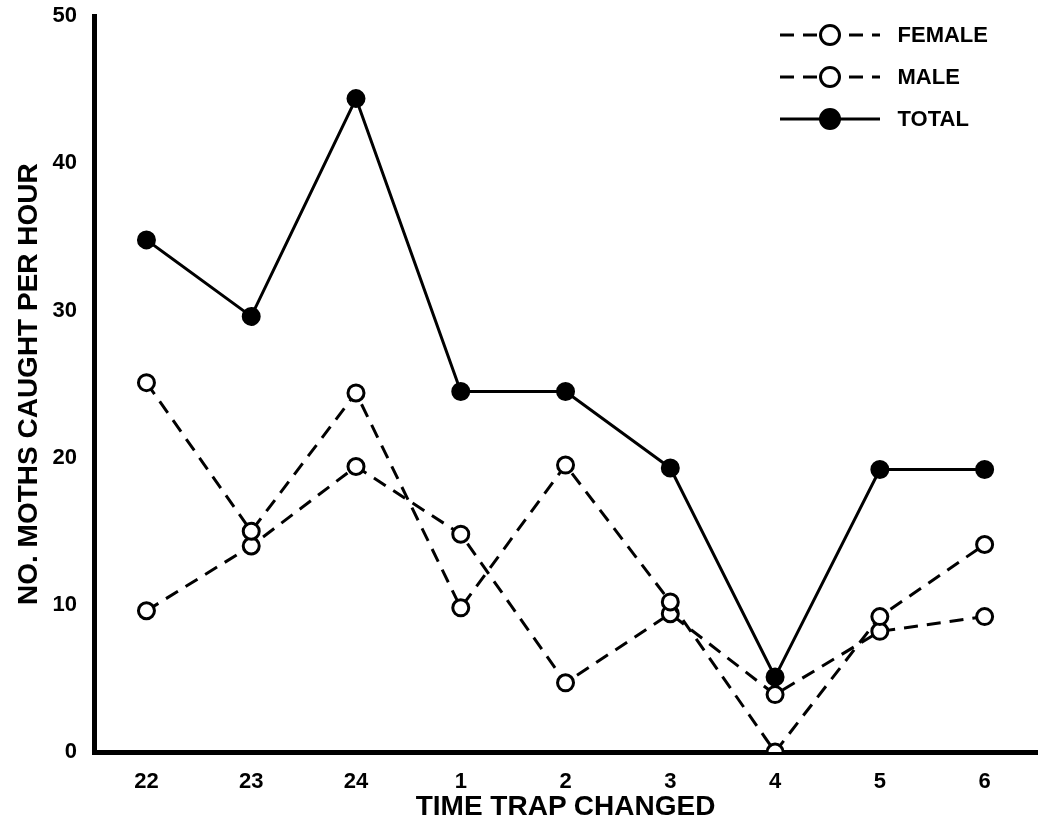  I want to click on x-tick-label: 4, so click(775, 781).